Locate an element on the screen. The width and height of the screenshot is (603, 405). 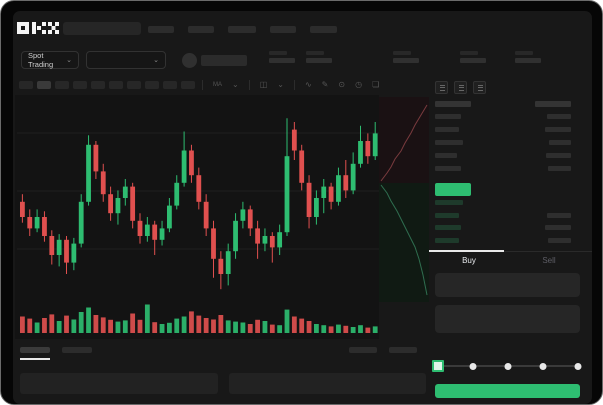
amount-slider is located at coordinates (507, 366).